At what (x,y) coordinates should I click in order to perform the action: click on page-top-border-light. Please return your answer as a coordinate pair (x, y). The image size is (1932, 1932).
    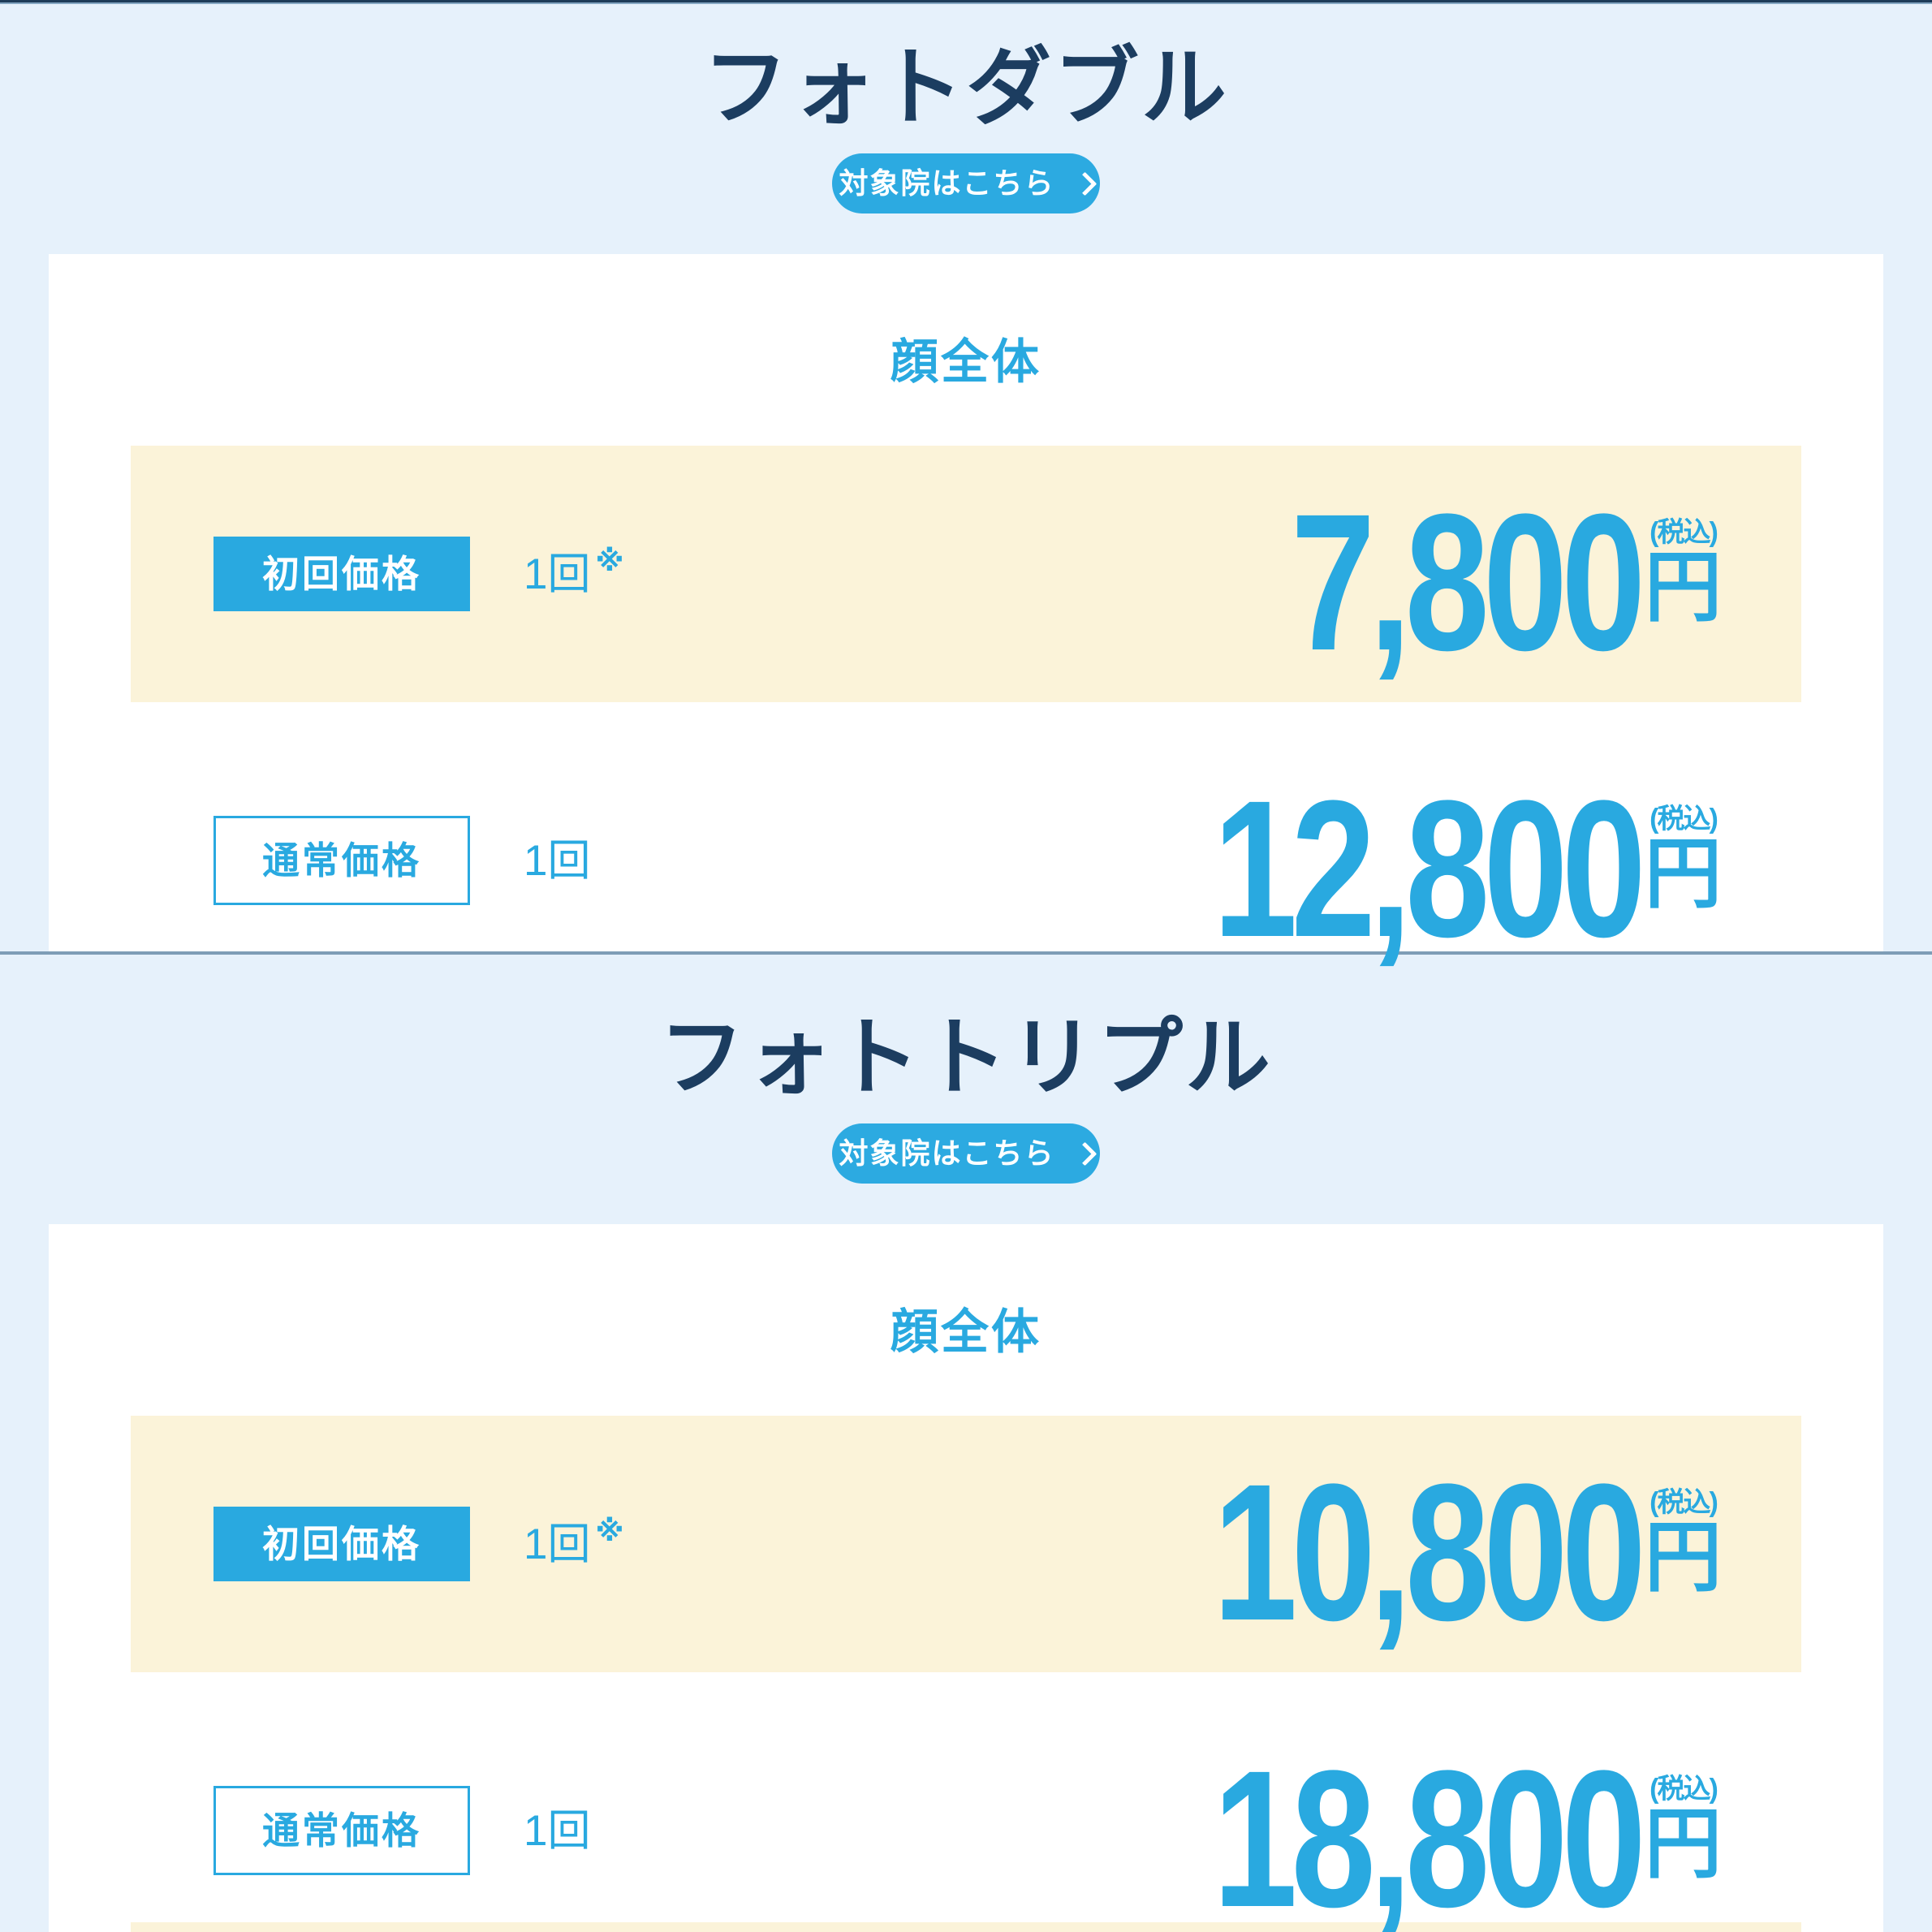
    Looking at the image, I should click on (966, 3).